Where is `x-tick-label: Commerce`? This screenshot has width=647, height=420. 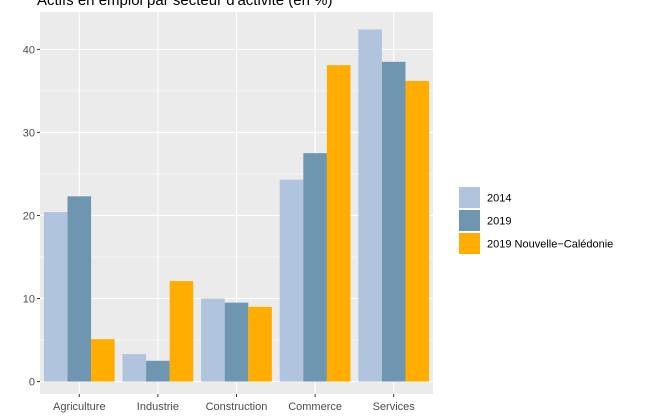 x-tick-label: Commerce is located at coordinates (315, 407).